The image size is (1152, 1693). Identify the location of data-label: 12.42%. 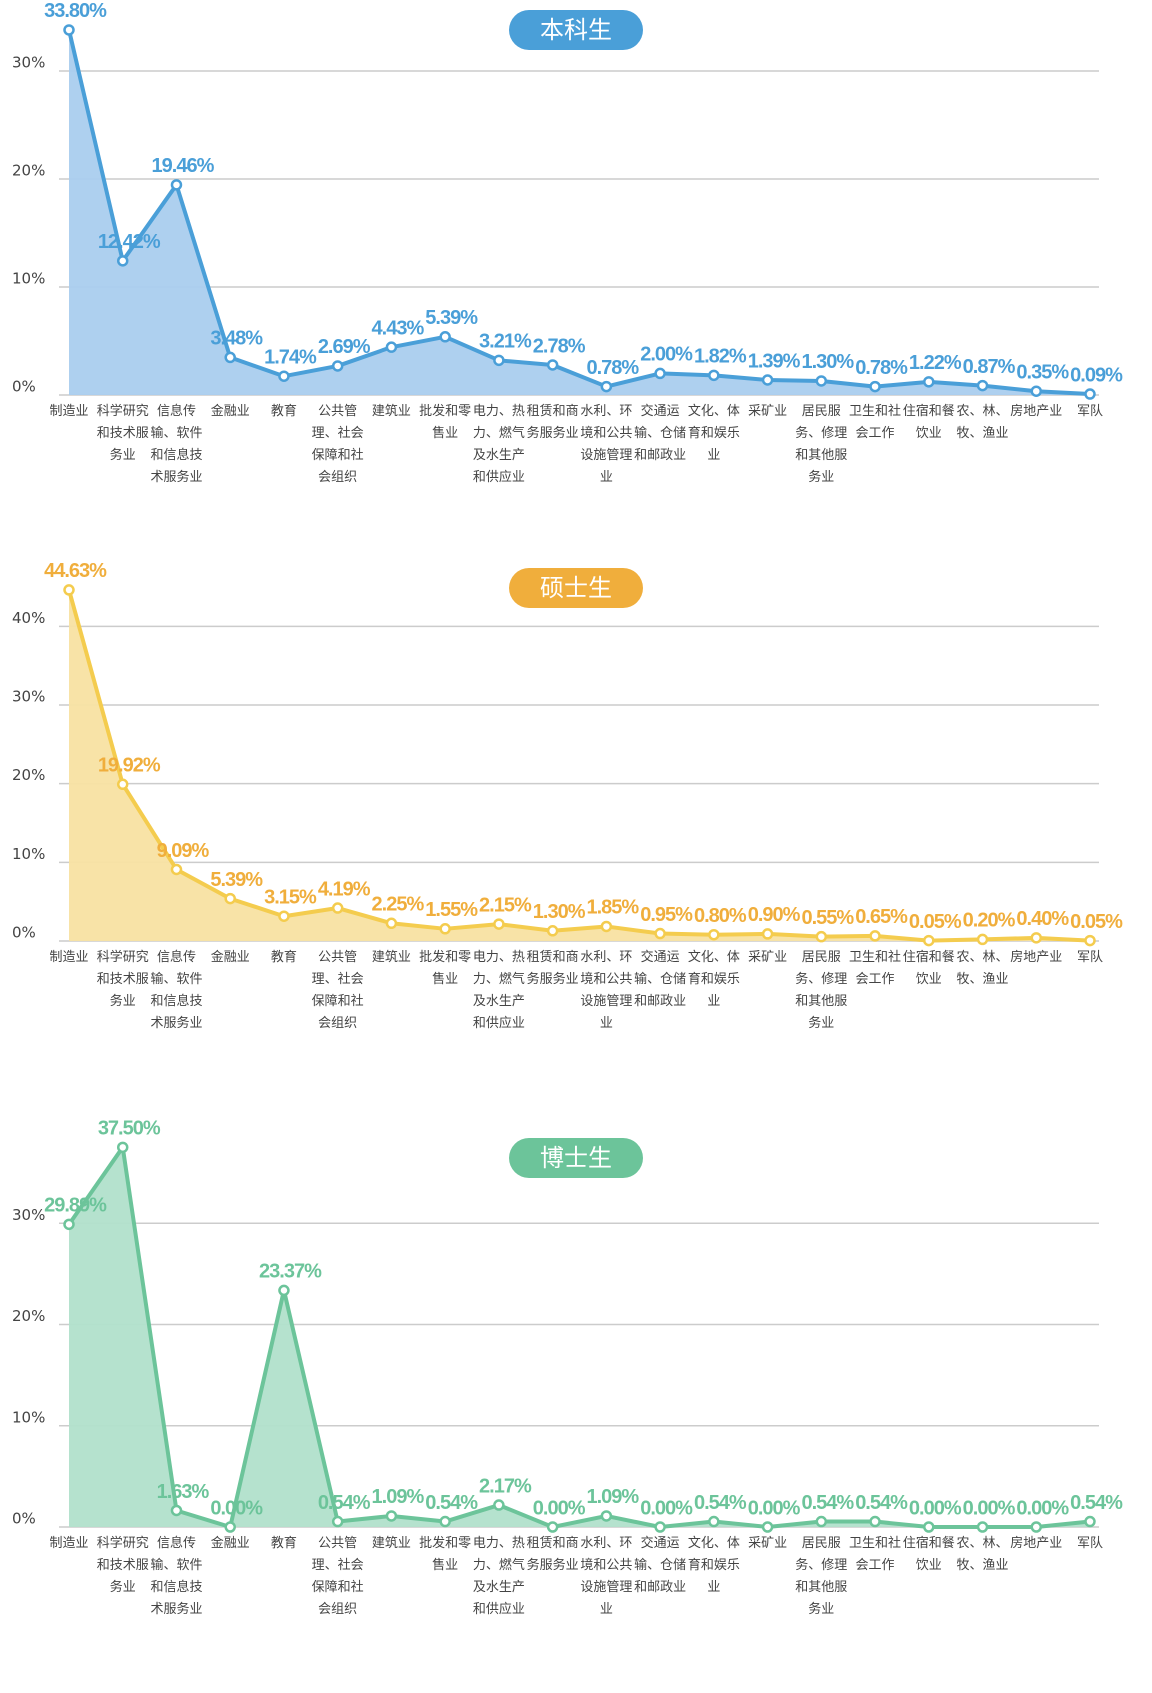
(129, 242).